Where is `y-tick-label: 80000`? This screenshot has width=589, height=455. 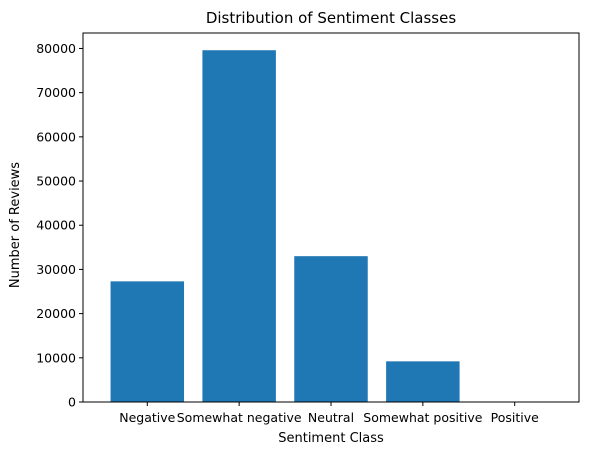
y-tick-label: 80000 is located at coordinates (56, 48).